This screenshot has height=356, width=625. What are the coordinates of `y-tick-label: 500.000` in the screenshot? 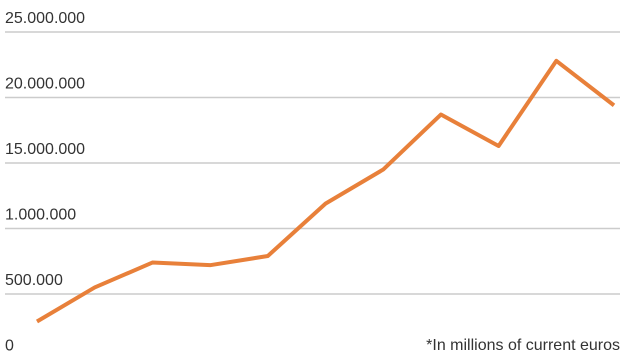 It's located at (34, 280).